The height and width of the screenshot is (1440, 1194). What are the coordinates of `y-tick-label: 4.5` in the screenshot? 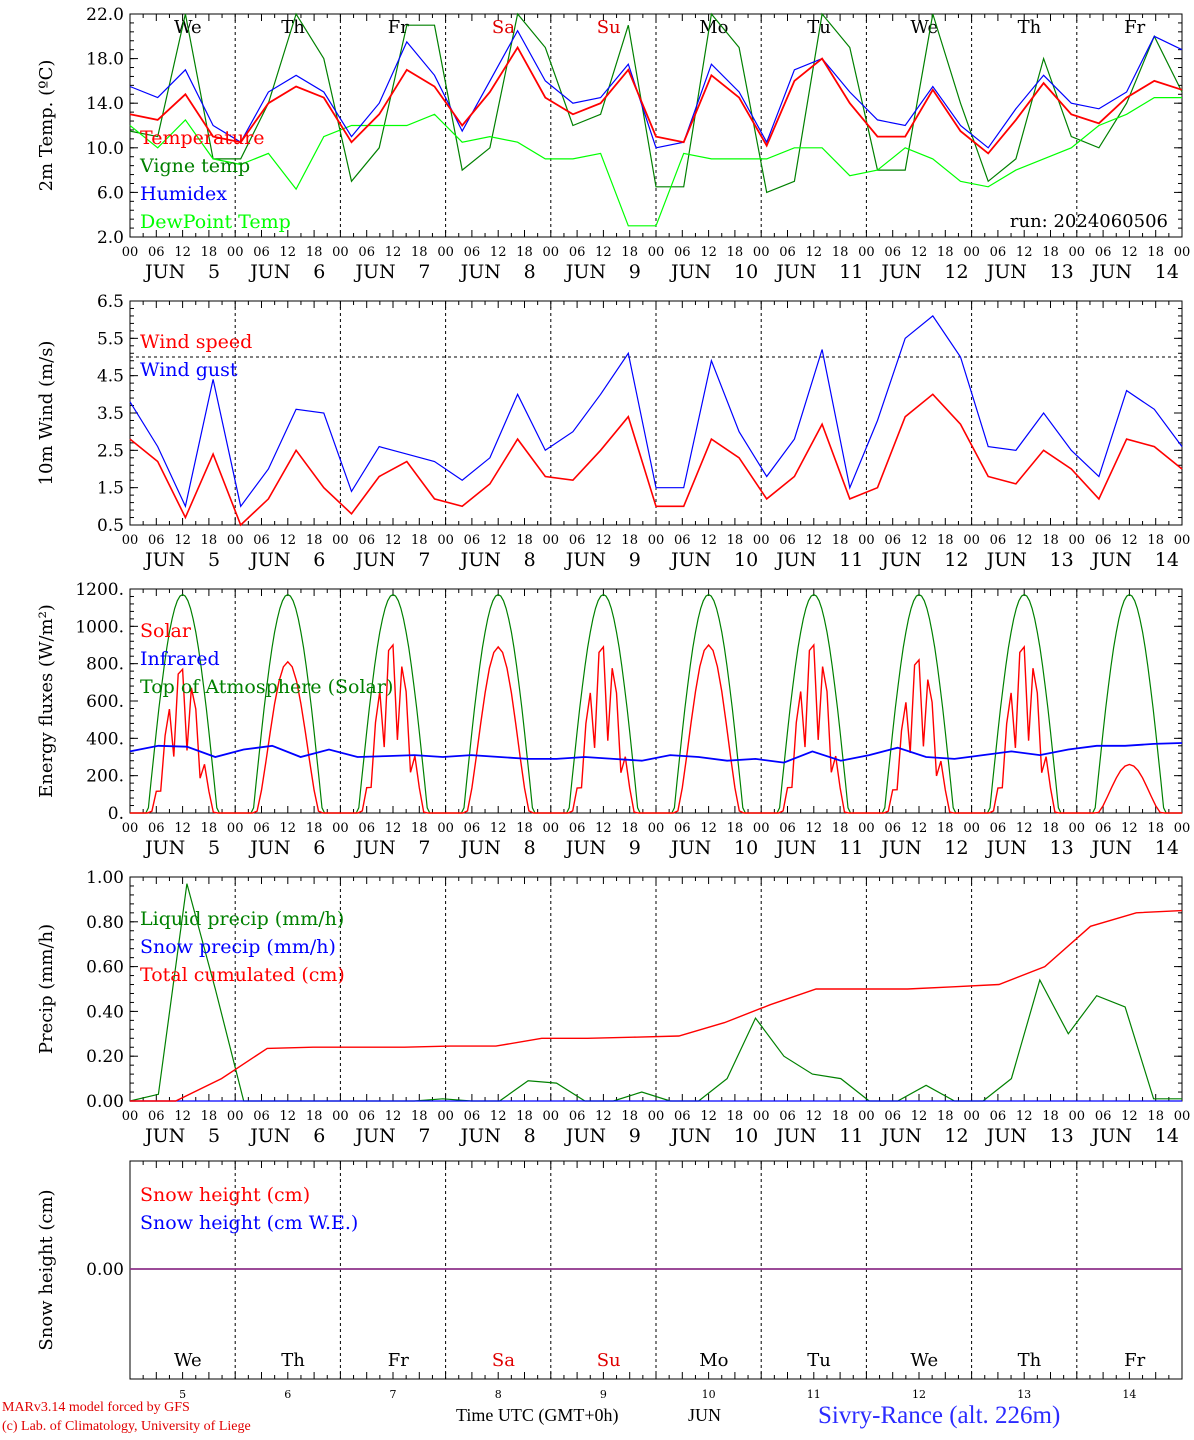 It's located at (110, 377).